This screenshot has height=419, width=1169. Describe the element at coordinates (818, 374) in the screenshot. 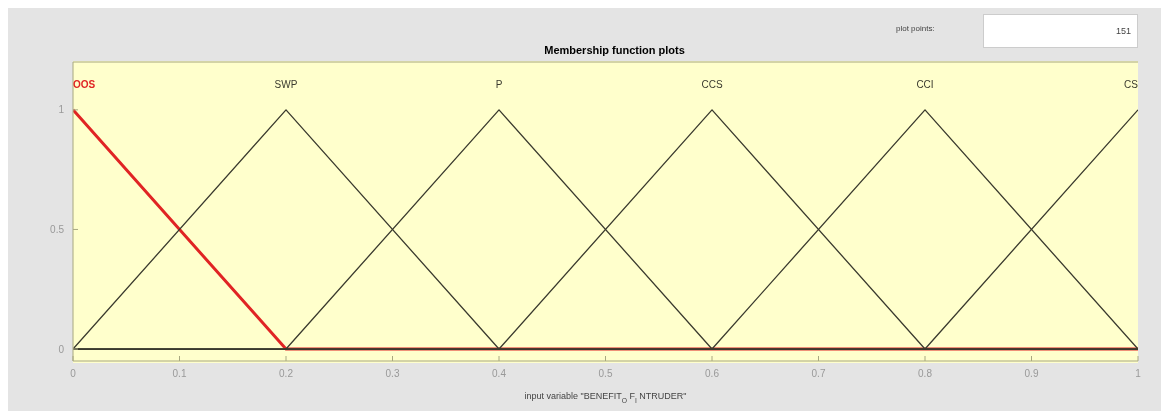

I see `x-tick-label: 0.7` at that location.